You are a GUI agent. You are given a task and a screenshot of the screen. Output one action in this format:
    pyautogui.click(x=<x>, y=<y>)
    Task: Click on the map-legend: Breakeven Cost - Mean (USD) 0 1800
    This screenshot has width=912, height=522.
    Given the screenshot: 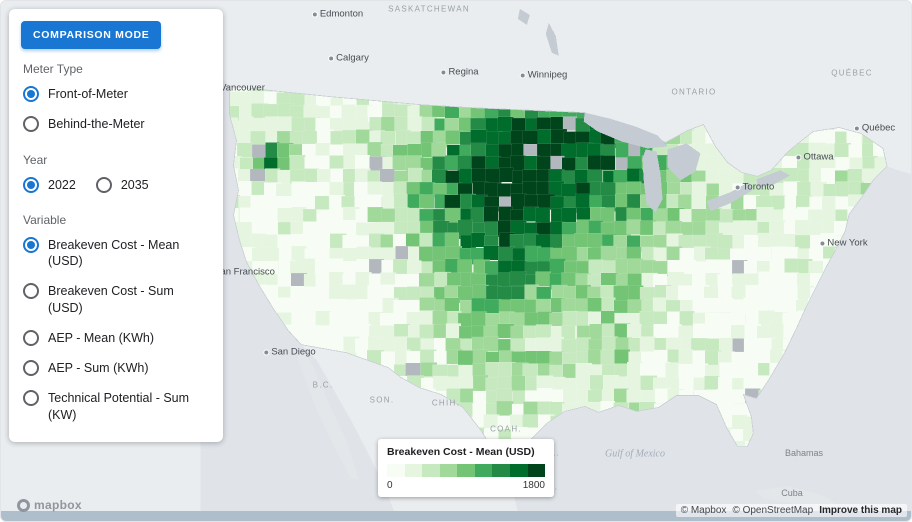 What is the action you would take?
    pyautogui.click(x=466, y=468)
    